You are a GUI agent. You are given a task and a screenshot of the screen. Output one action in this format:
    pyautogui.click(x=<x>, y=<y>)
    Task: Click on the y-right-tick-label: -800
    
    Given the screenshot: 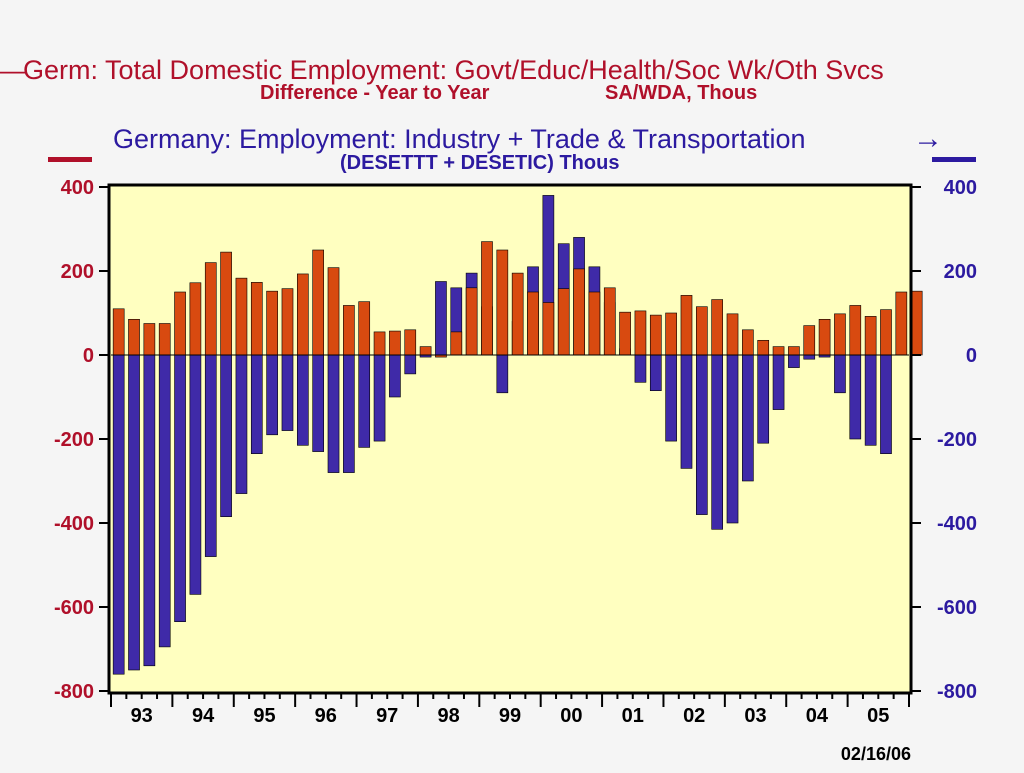 What is the action you would take?
    pyautogui.click(x=957, y=692)
    